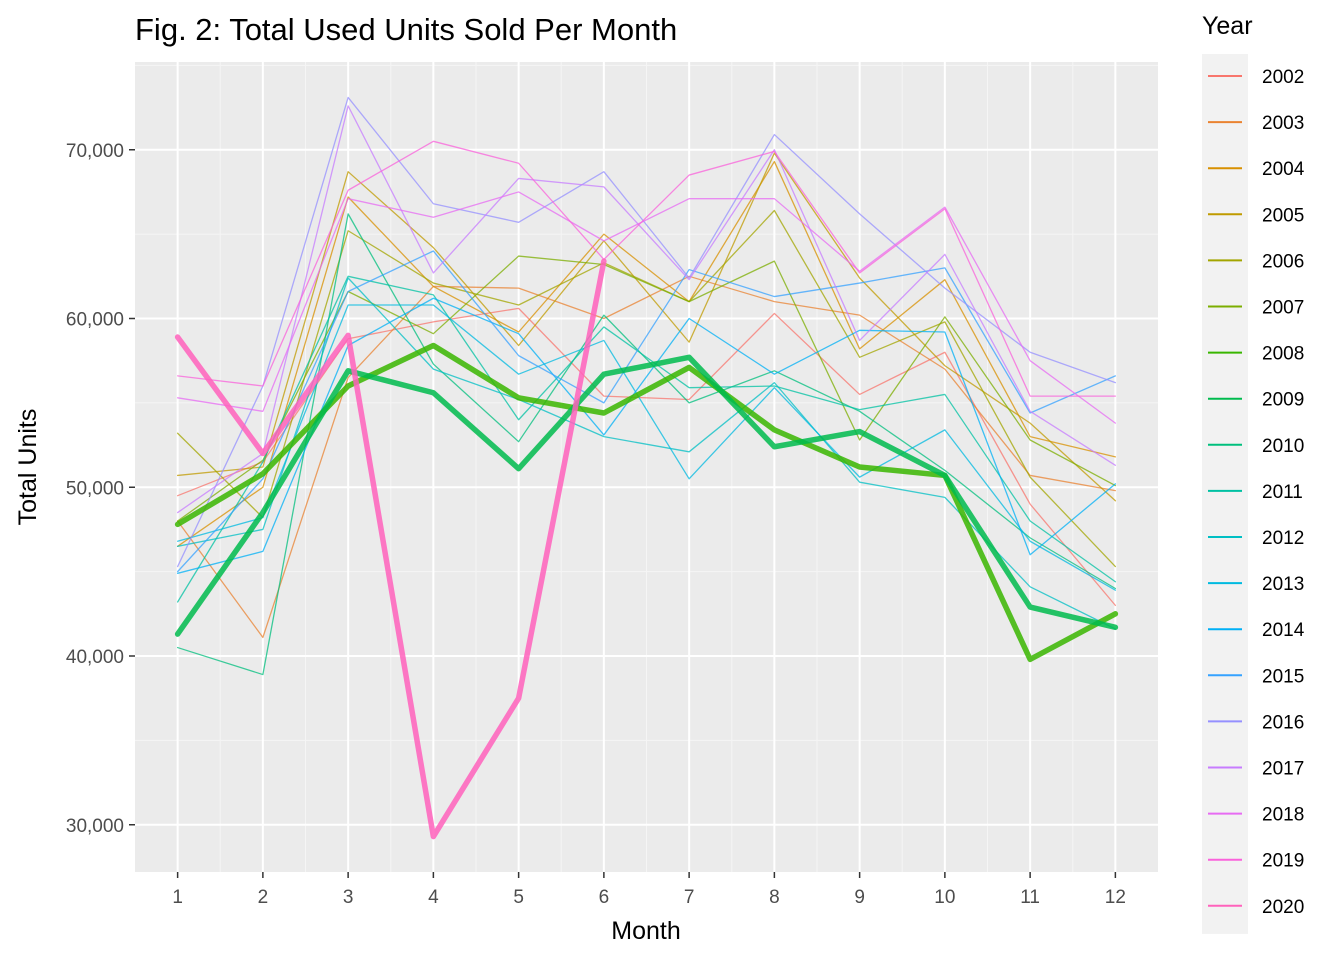 The height and width of the screenshot is (960, 1344). I want to click on legend-label-2018: 2018, so click(1283, 815).